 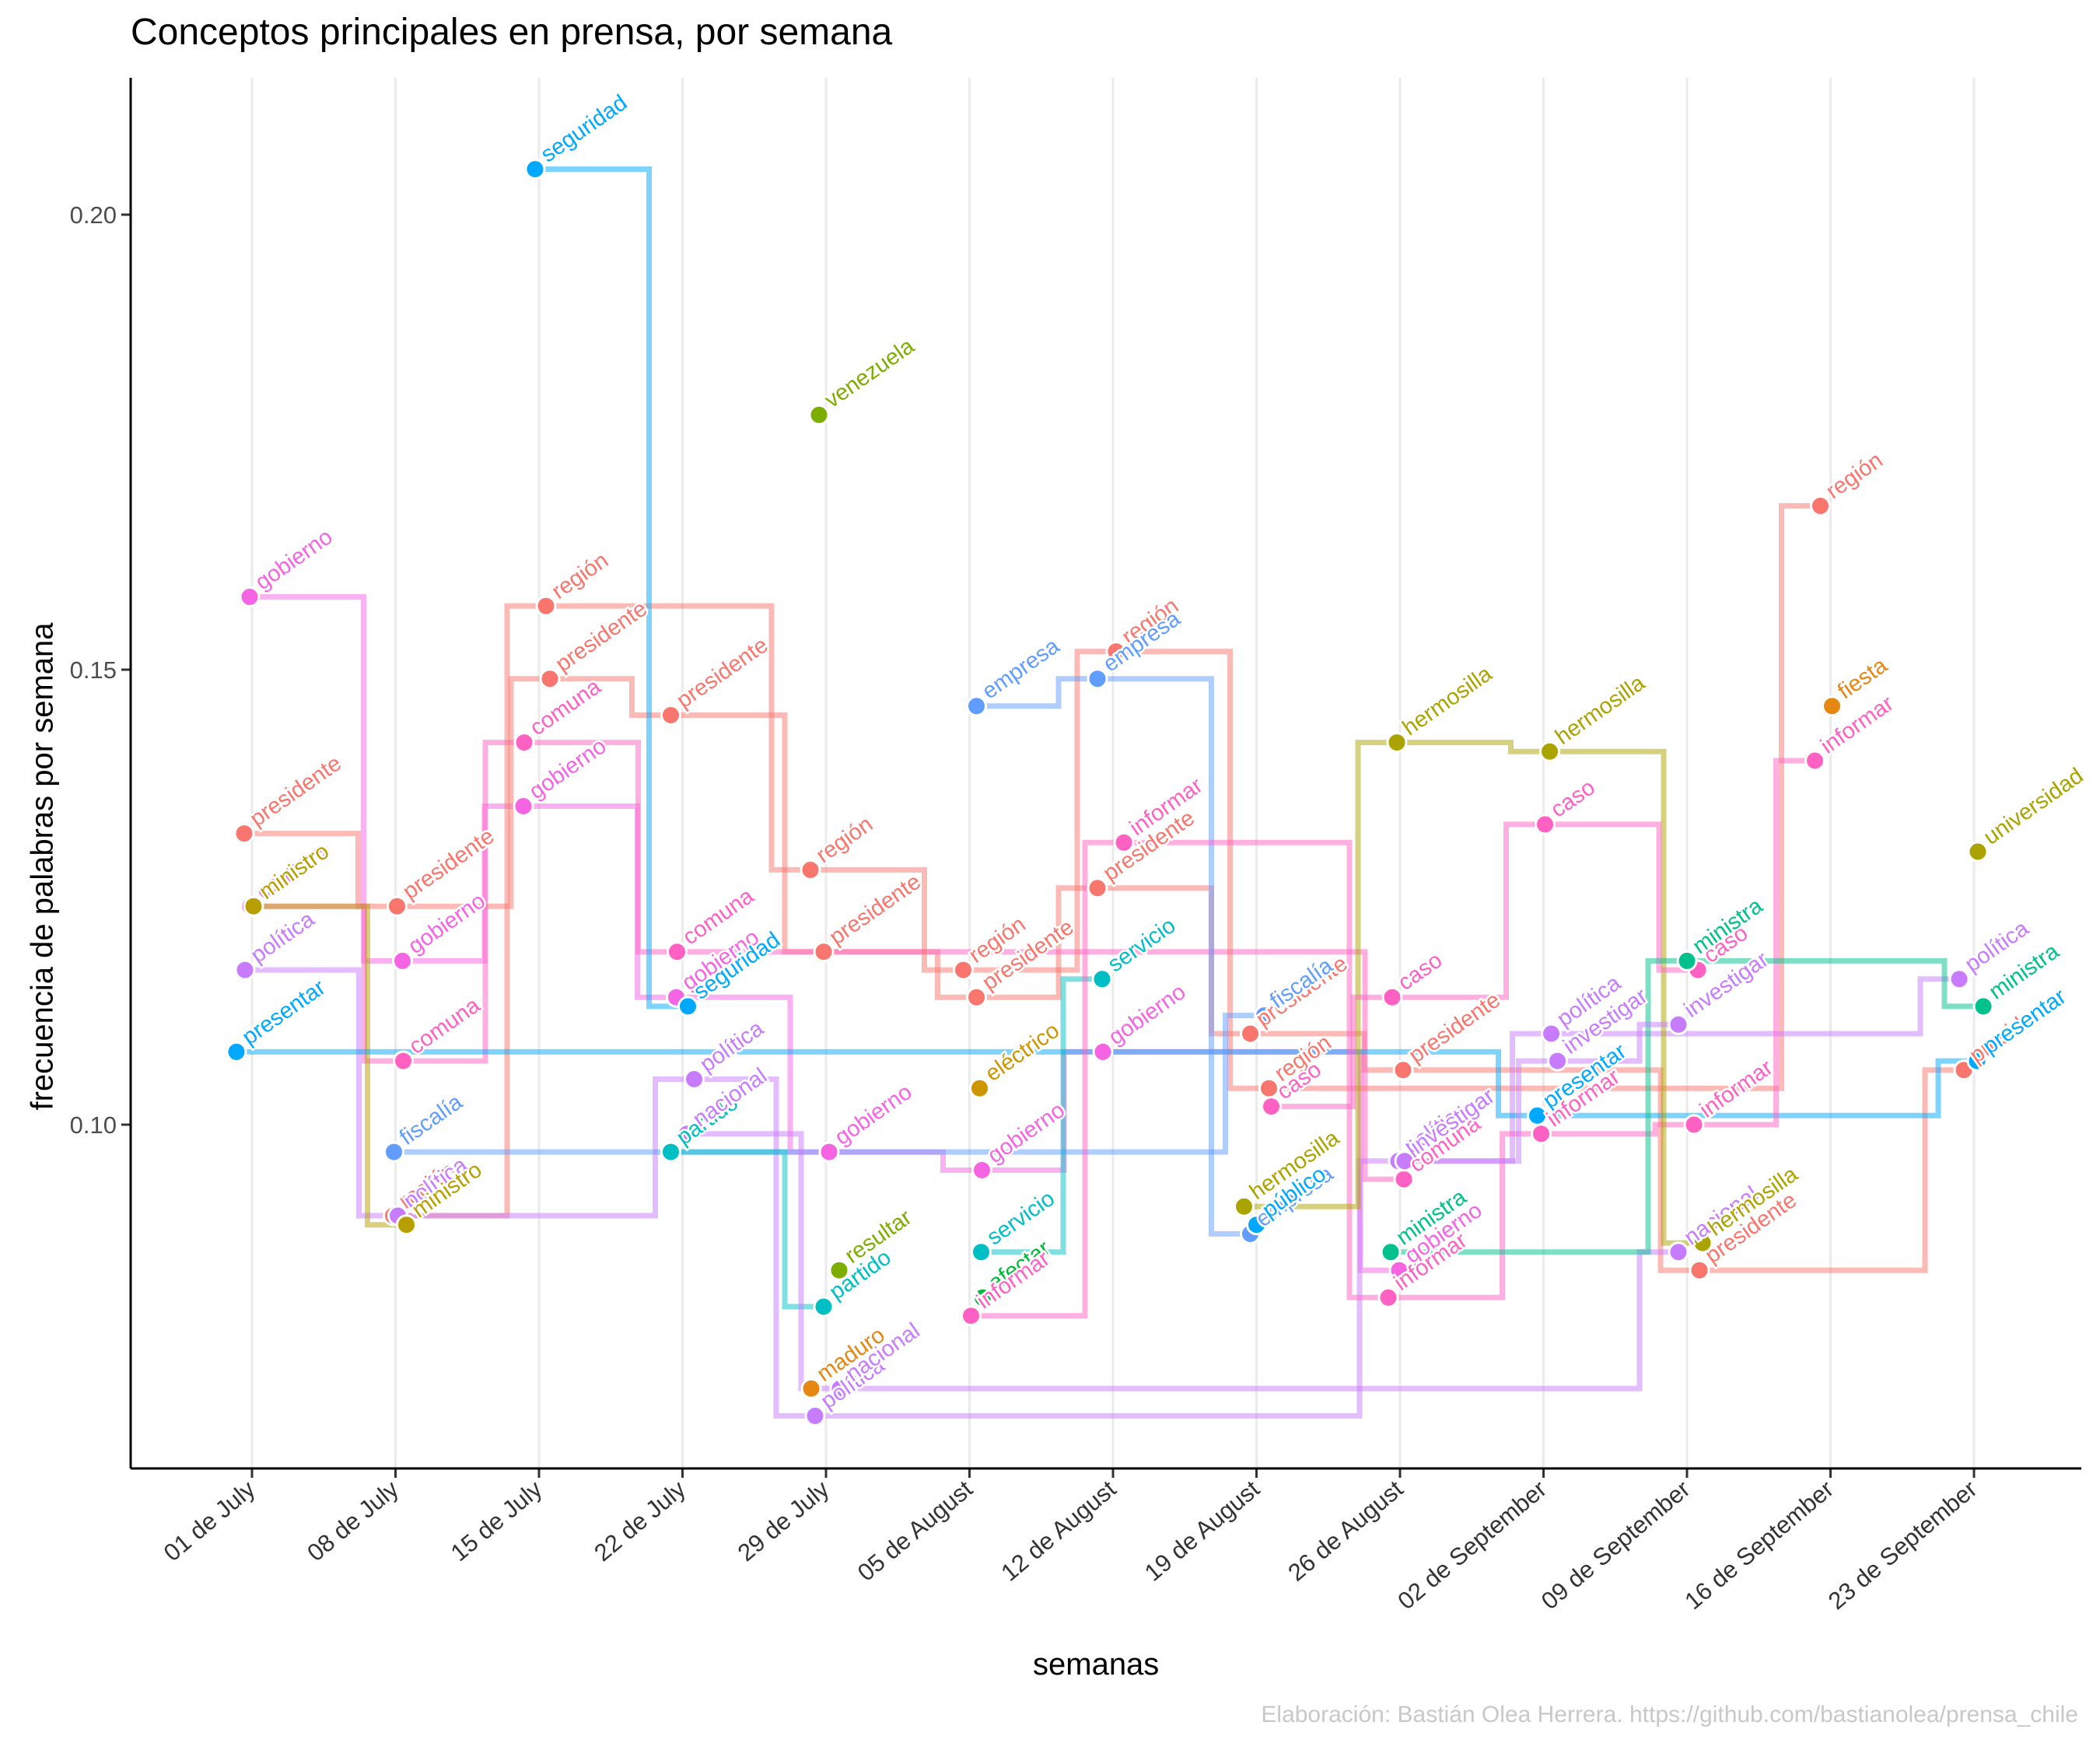 I want to click on point-partido, so click(x=671, y=1152).